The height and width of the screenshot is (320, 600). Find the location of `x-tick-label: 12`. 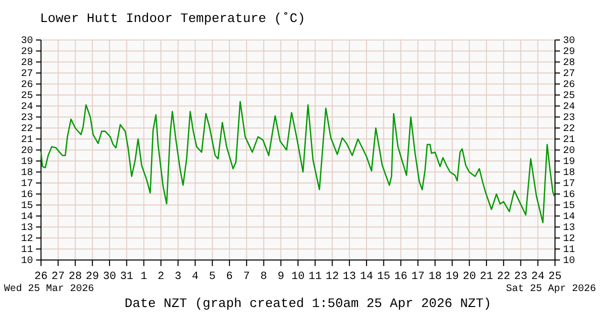

x-tick-label: 12 is located at coordinates (332, 276).